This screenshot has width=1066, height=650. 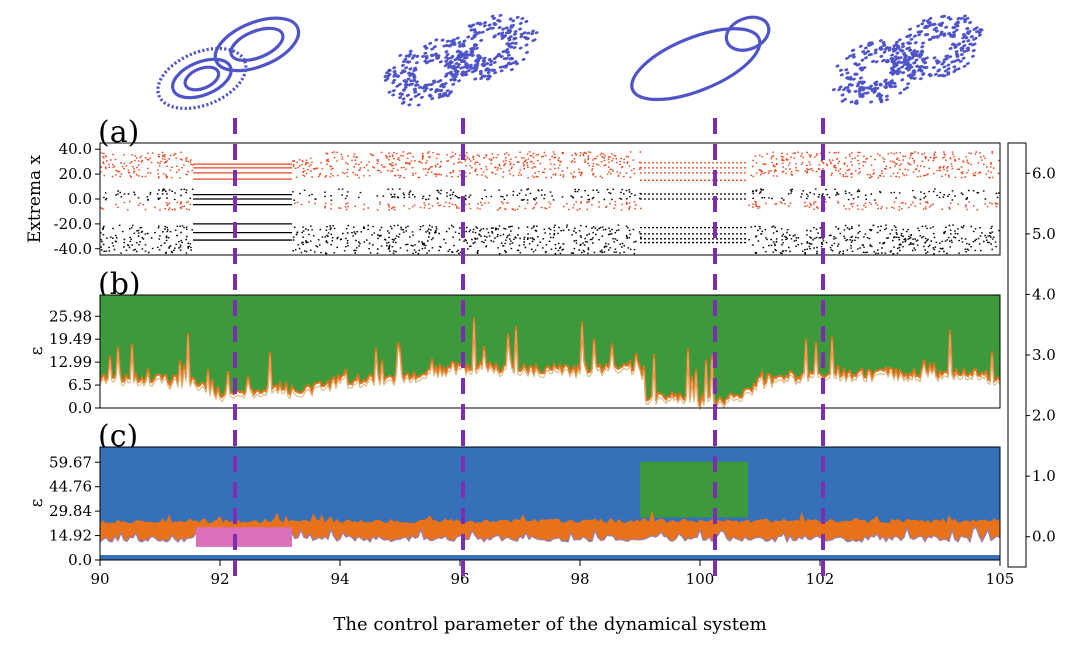 I want to click on panel-b-frame, so click(x=550, y=351).